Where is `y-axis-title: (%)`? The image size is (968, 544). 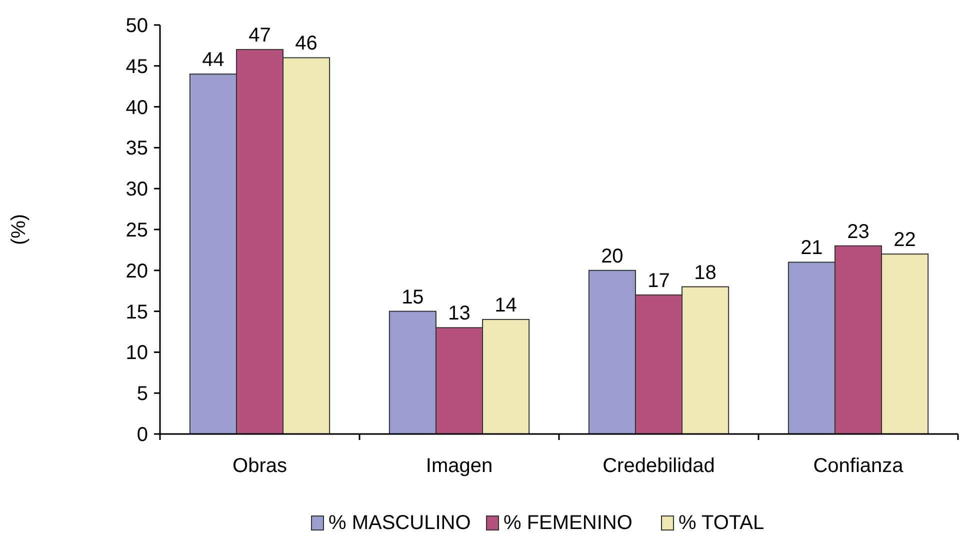
y-axis-title: (%) is located at coordinates (19, 230).